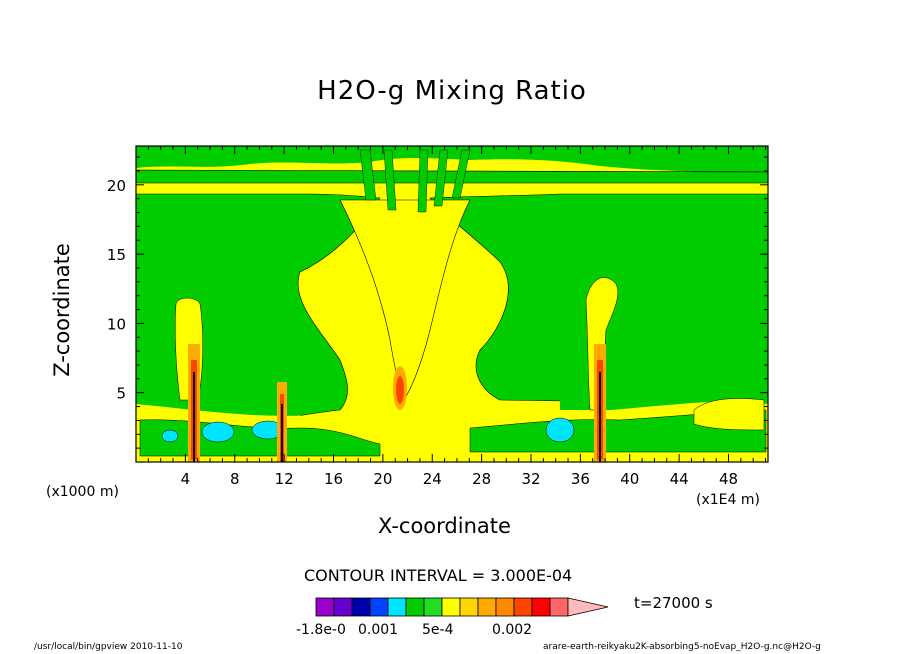 This screenshot has height=654, width=904. What do you see at coordinates (481, 479) in the screenshot?
I see `x-tick-label: 28` at bounding box center [481, 479].